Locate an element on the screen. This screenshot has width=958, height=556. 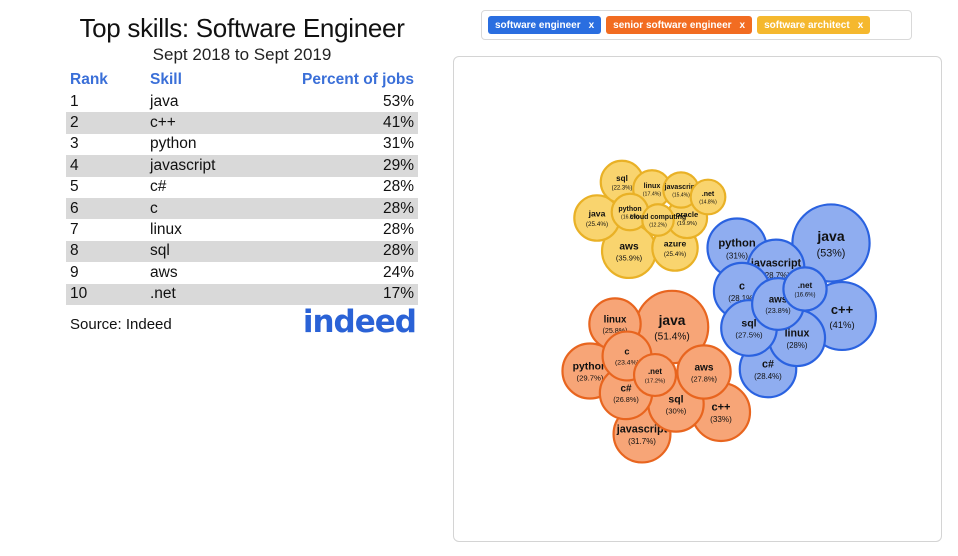
filter-tag-label: software architect is located at coordinates (807, 25).